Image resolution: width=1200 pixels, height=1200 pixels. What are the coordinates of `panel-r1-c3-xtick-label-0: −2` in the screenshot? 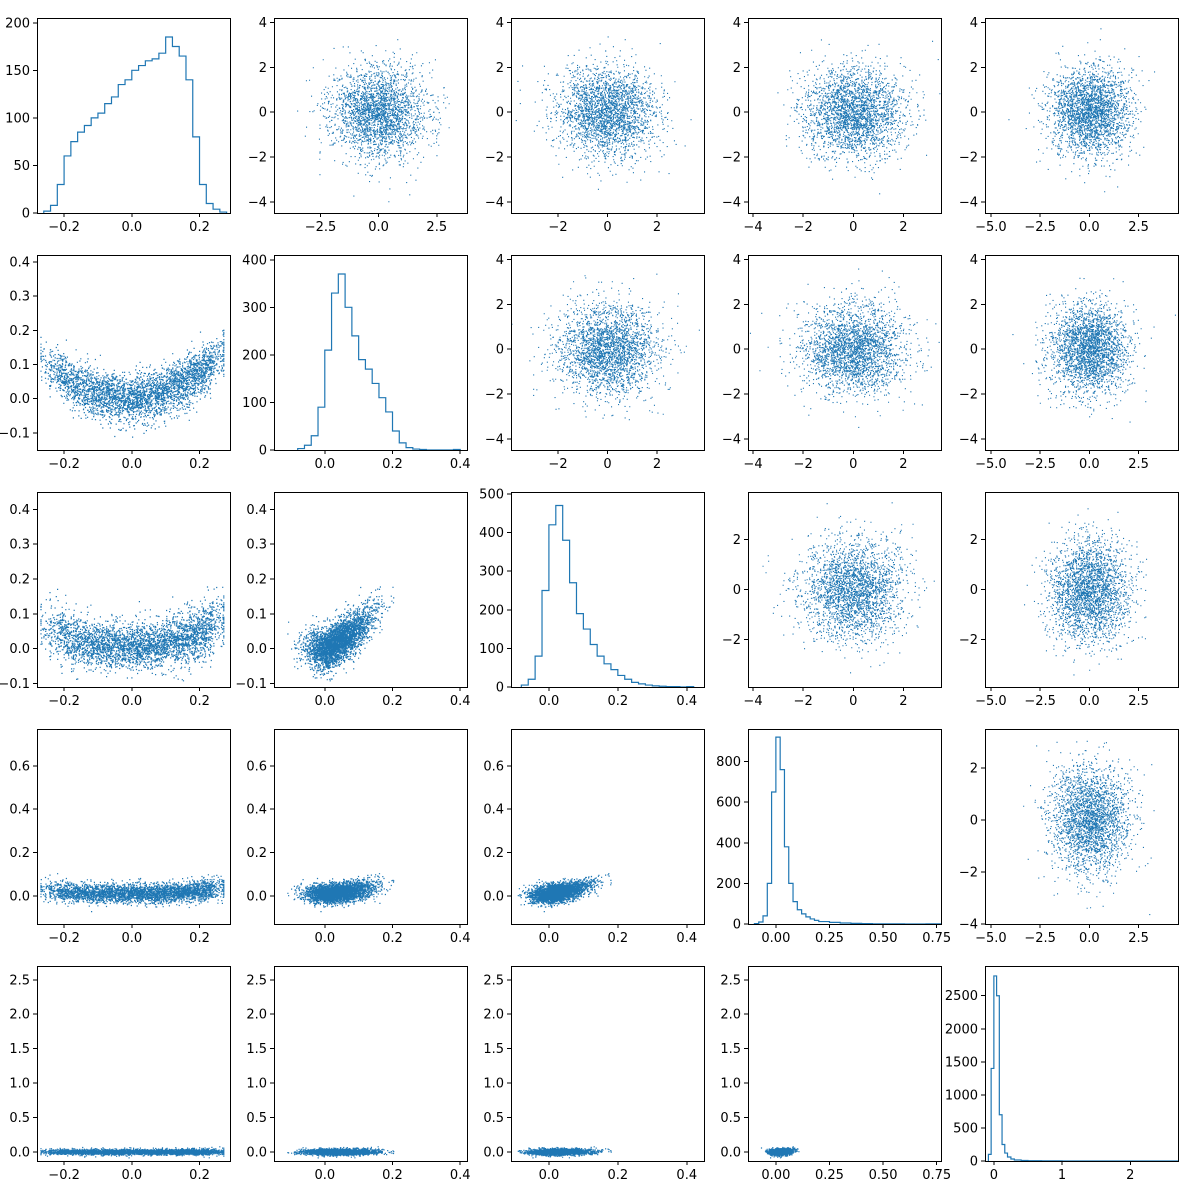 It's located at (557, 227).